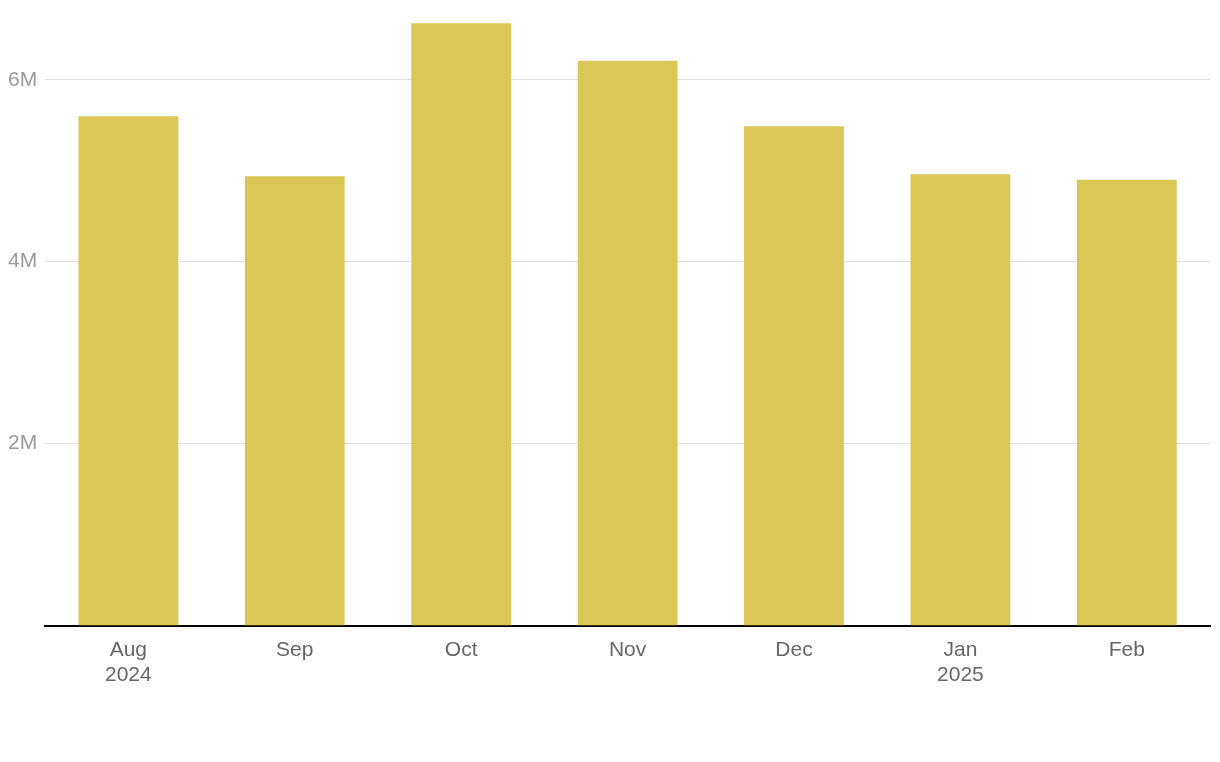 The image size is (1220, 762). Describe the element at coordinates (22, 260) in the screenshot. I see `y-tick-label: 4M` at that location.